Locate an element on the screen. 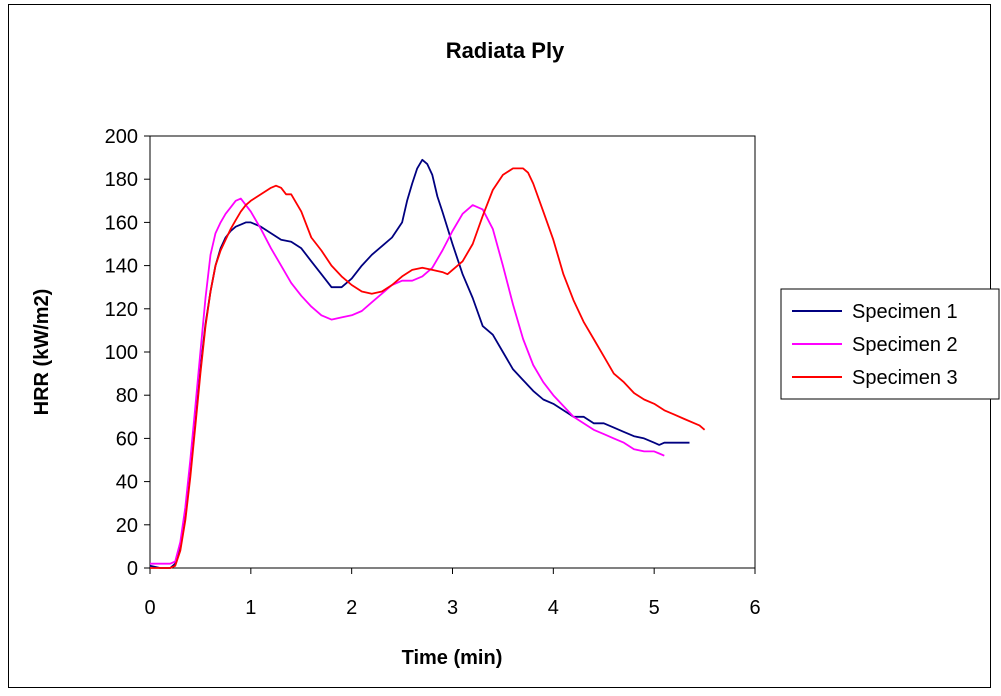 The width and height of the screenshot is (1001, 696). y-axis: 0 20 40 60 80 100 120 140 160 180 200 is located at coordinates (127, 353).